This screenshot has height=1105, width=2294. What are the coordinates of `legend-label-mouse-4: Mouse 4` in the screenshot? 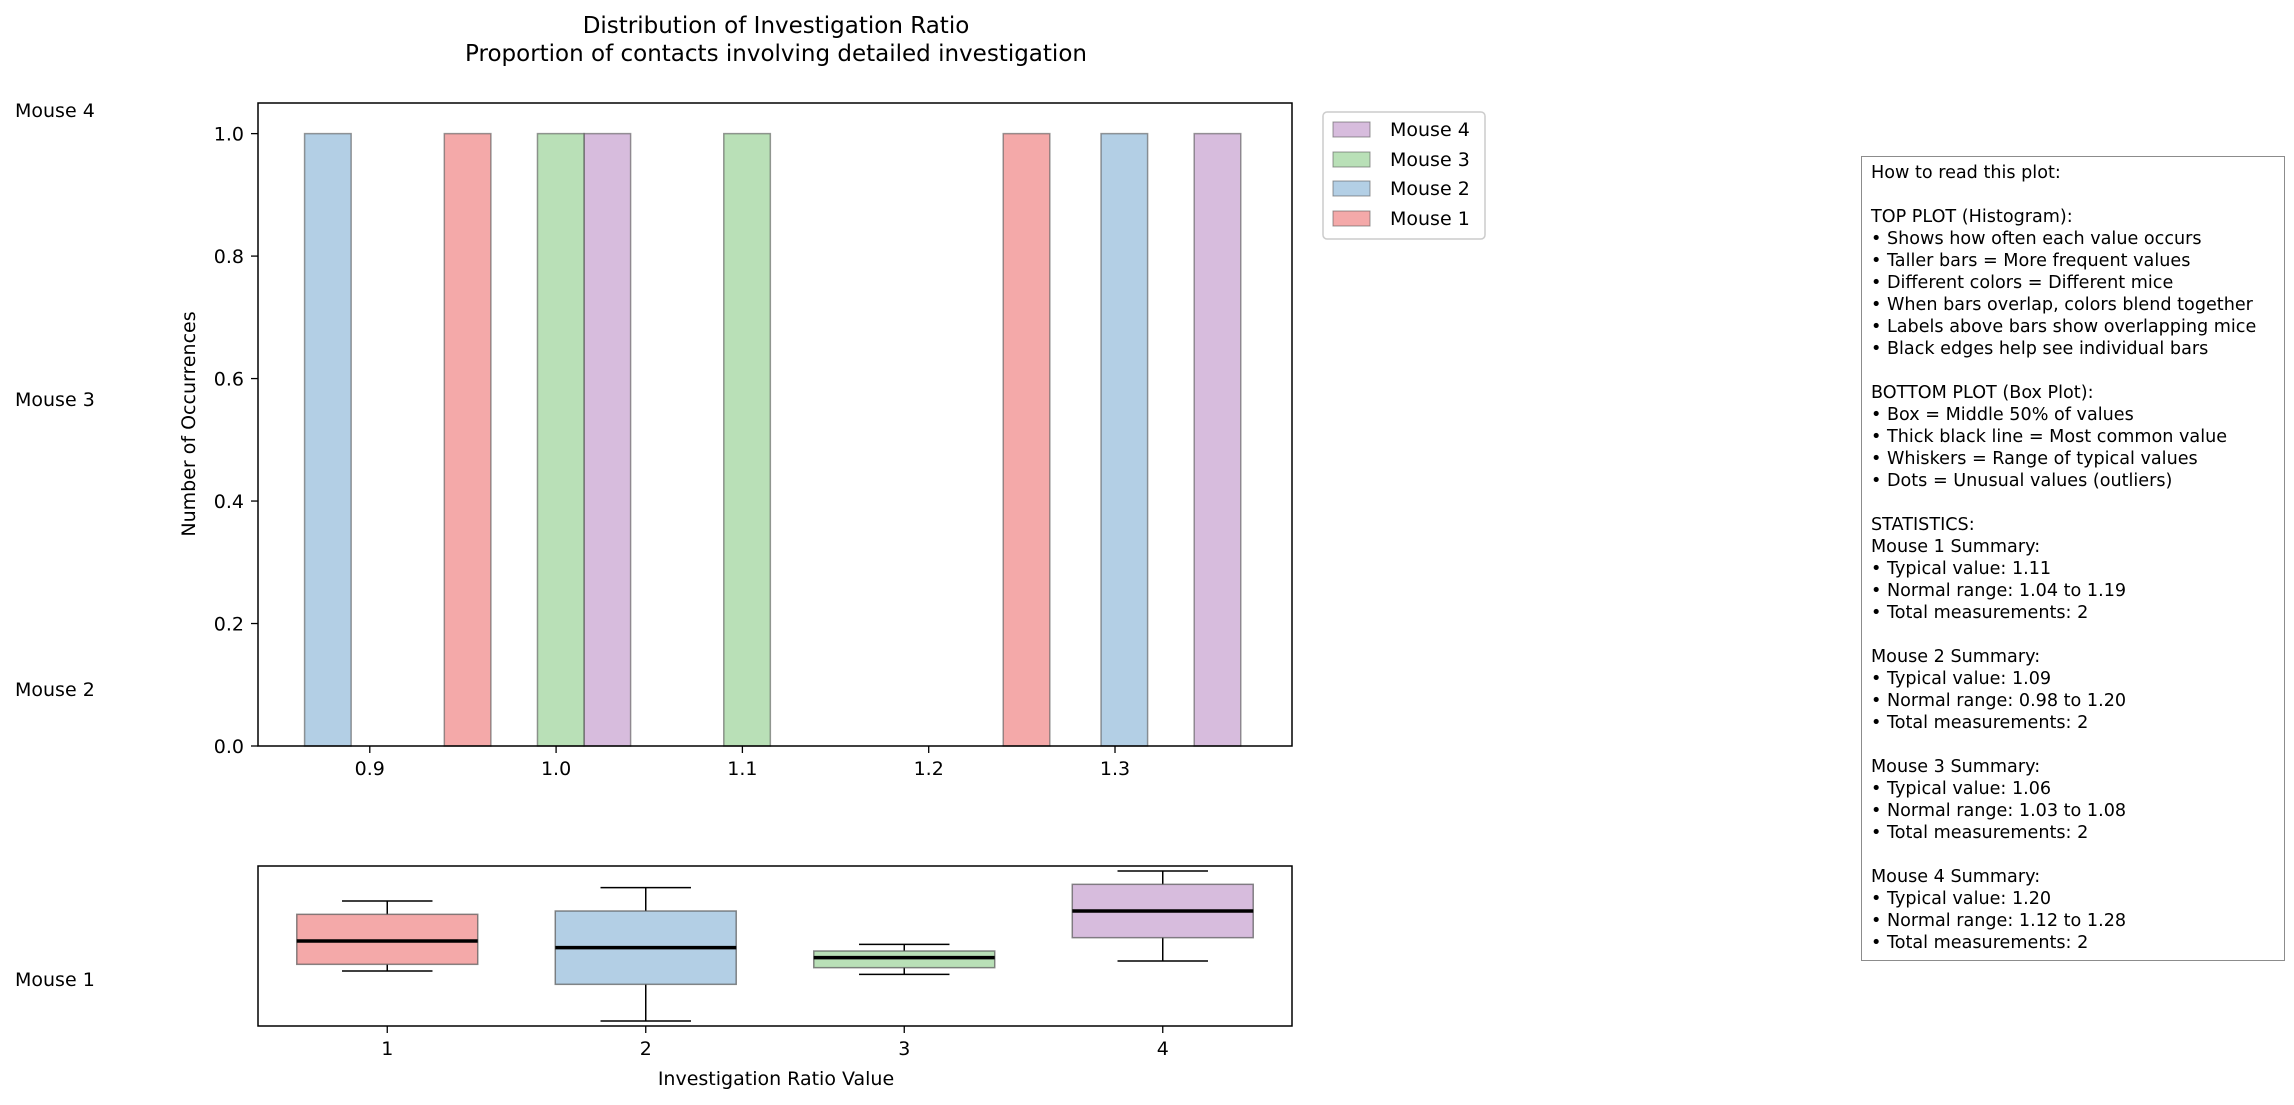 It's located at (1430, 130).